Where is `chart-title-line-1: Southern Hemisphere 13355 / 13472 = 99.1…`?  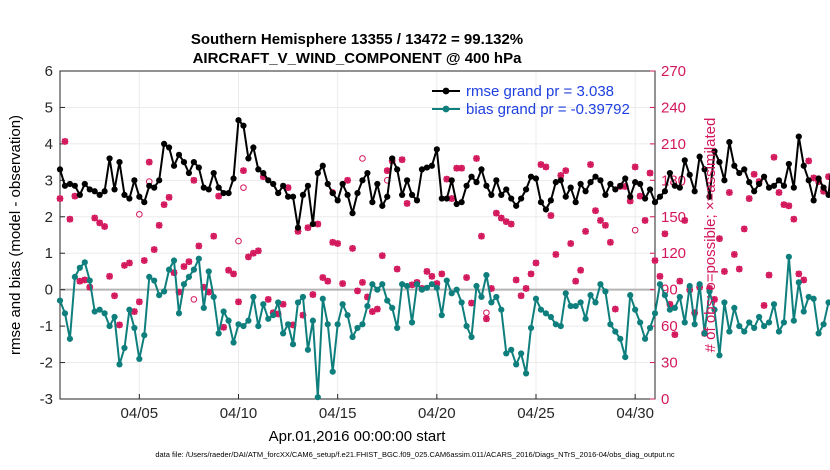 chart-title-line-1: Southern Hemisphere 13355 / 13472 = 99.1… is located at coordinates (357, 39).